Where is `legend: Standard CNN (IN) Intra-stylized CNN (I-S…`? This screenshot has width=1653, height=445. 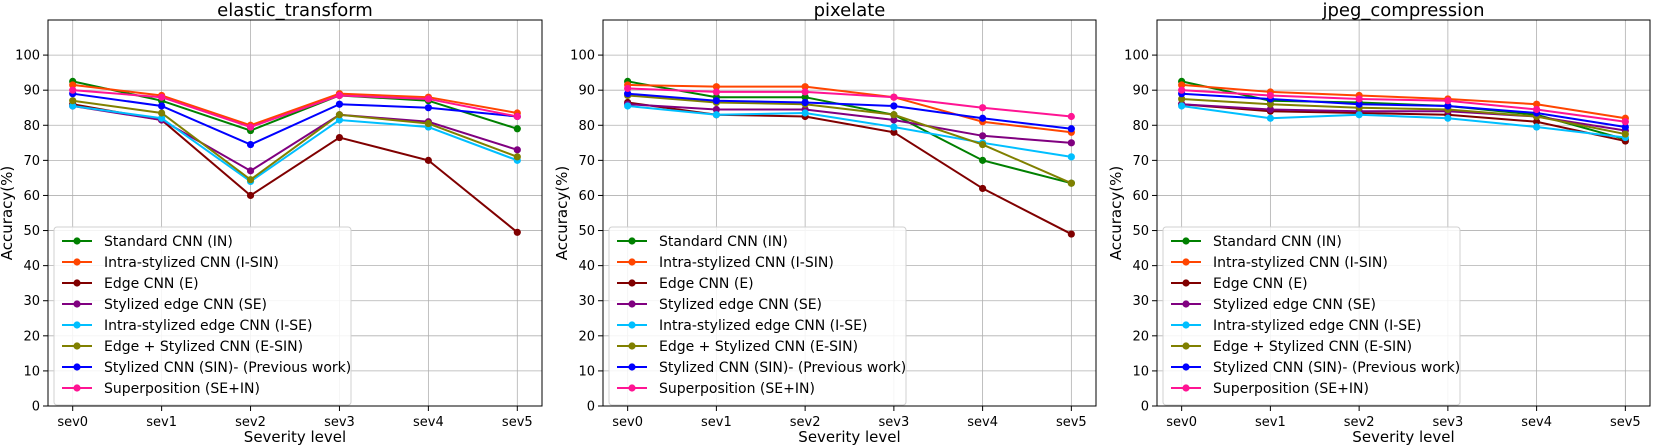 legend: Standard CNN (IN) Intra-stylized CNN (I-S… is located at coordinates (757, 316).